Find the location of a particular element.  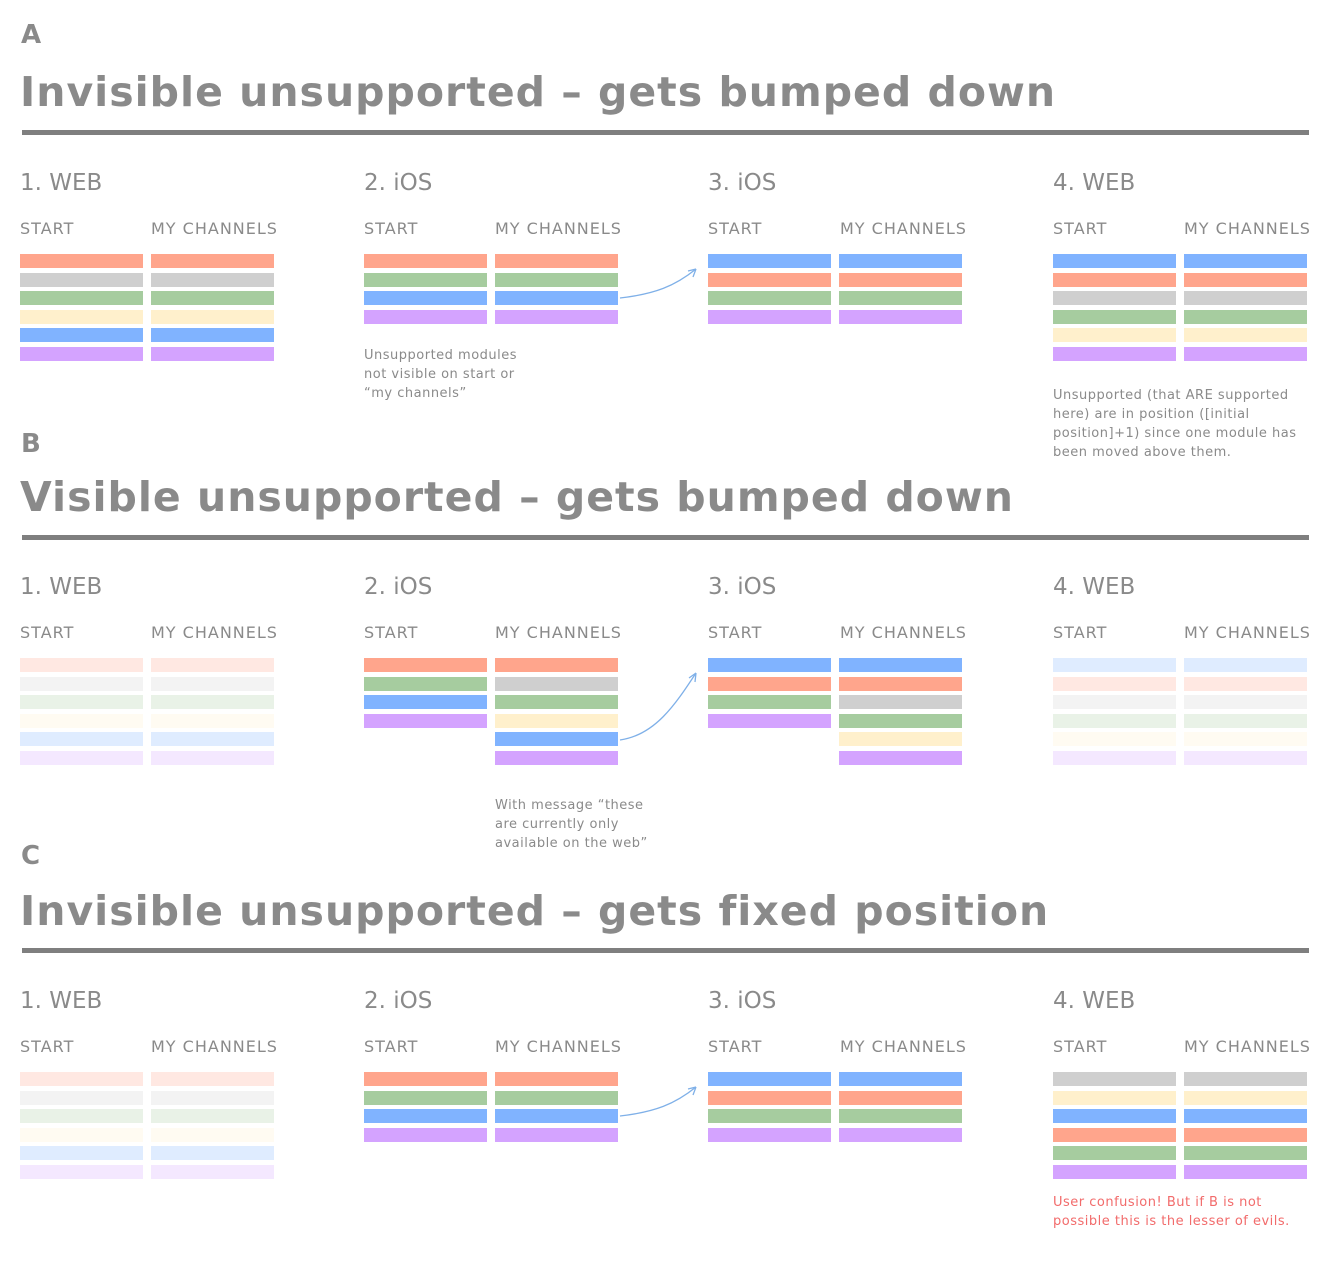

a-panel-2-start-module-purple is located at coordinates (425, 317).